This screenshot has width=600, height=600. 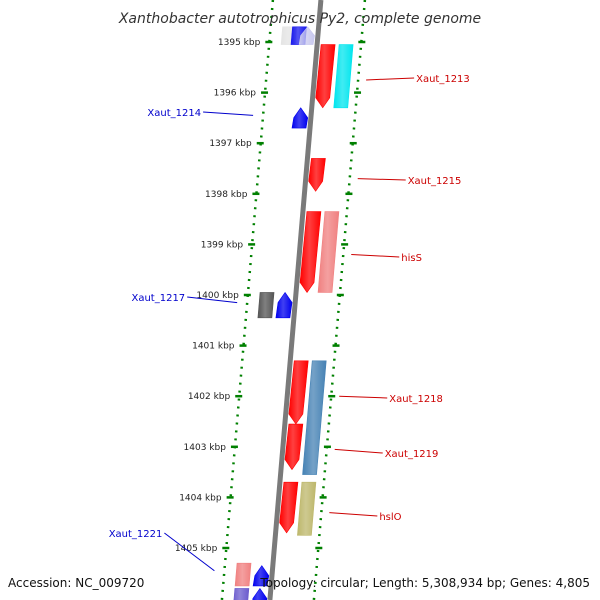 I want to click on tick-label: 1400 kbp, so click(x=217, y=296).